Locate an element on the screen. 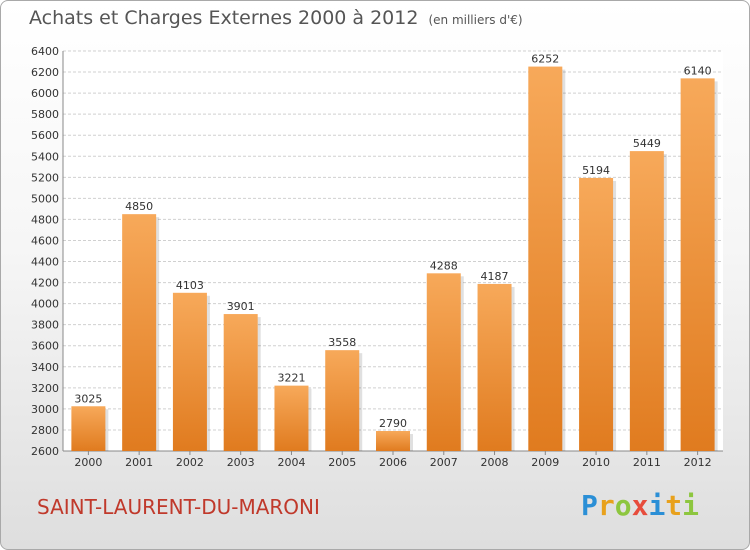  commune-name: SAINT-LAURENT-DU-MARONI is located at coordinates (178, 507).